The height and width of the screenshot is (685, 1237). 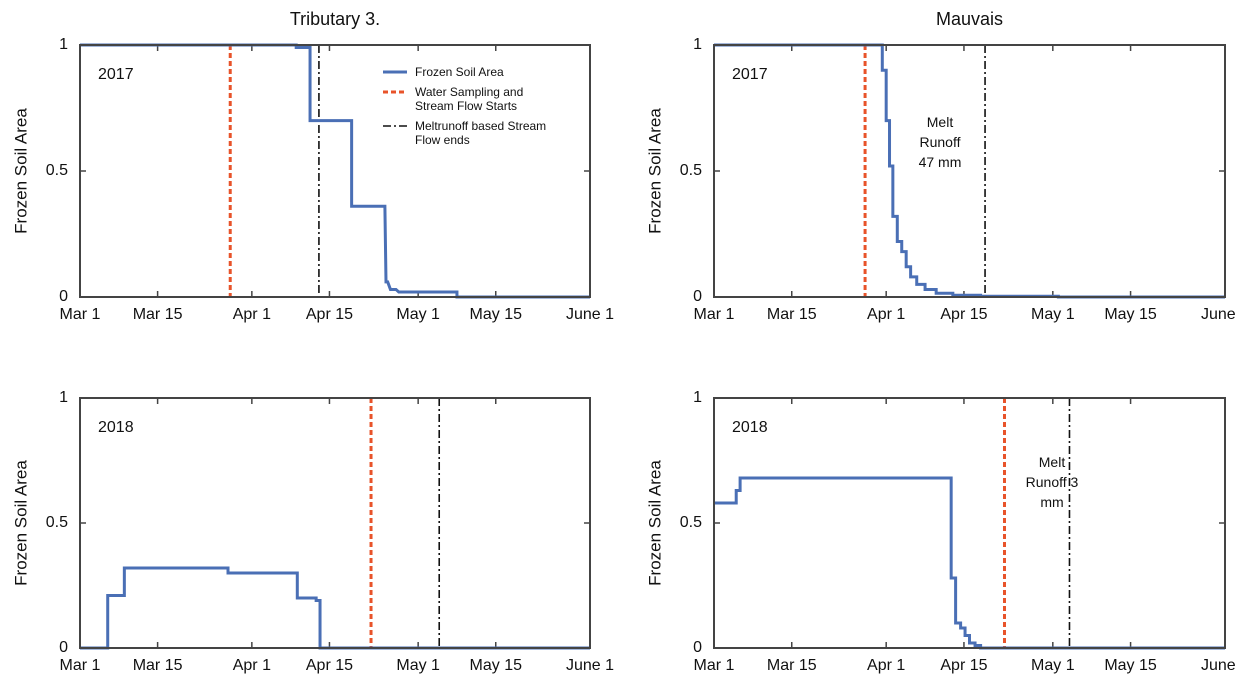 What do you see at coordinates (469, 99) in the screenshot?
I see `legend-label: Water Sampling and Stream Flow Starts` at bounding box center [469, 99].